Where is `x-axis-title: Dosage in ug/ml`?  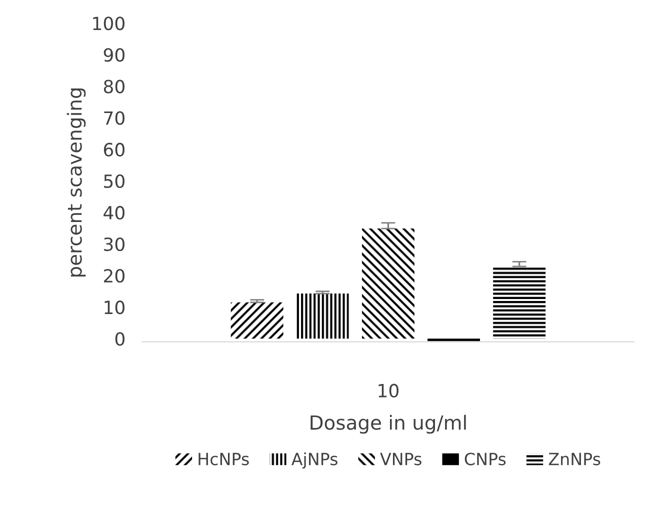
x-axis-title: Dosage in ug/ml is located at coordinates (388, 424).